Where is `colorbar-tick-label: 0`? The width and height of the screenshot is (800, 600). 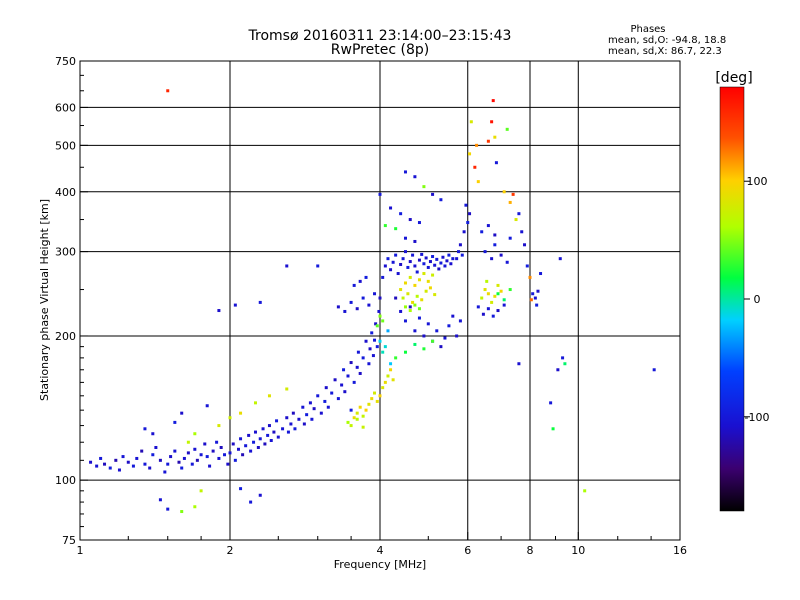
colorbar-tick-label: 0 is located at coordinates (757, 299).